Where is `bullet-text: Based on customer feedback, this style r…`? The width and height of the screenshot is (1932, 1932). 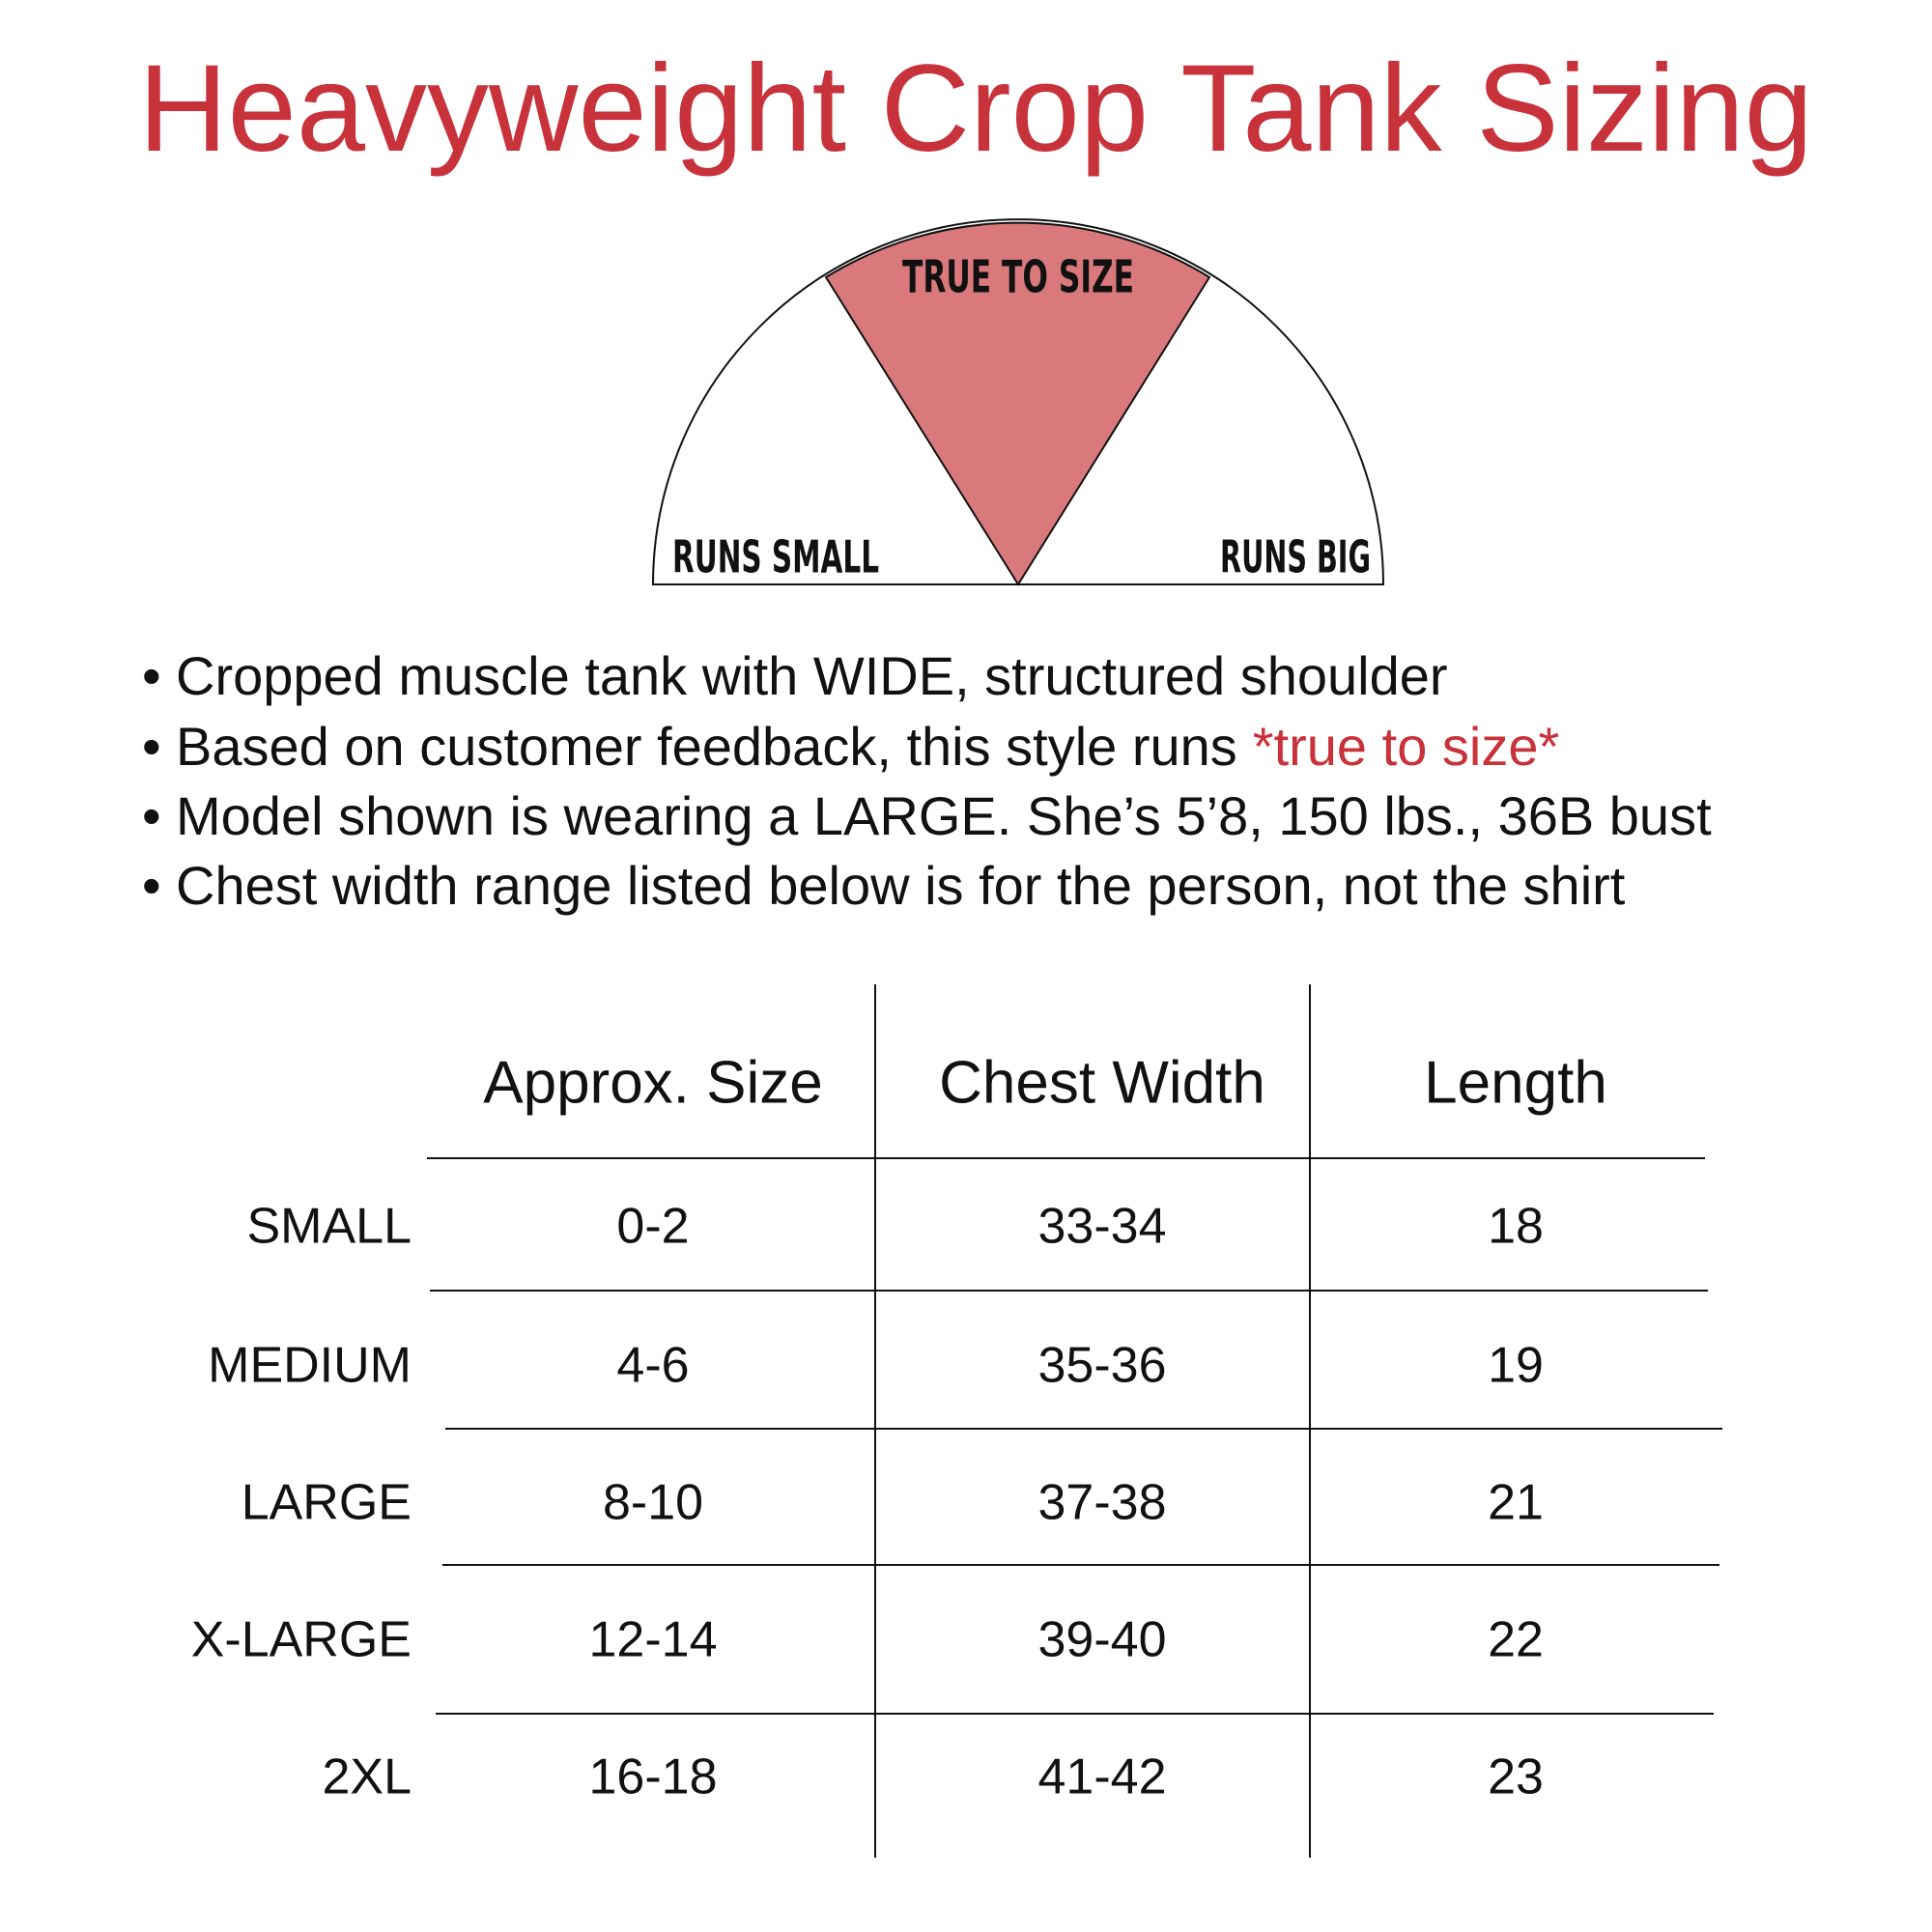
bullet-text: Based on customer feedback, this style r… is located at coordinates (706, 746).